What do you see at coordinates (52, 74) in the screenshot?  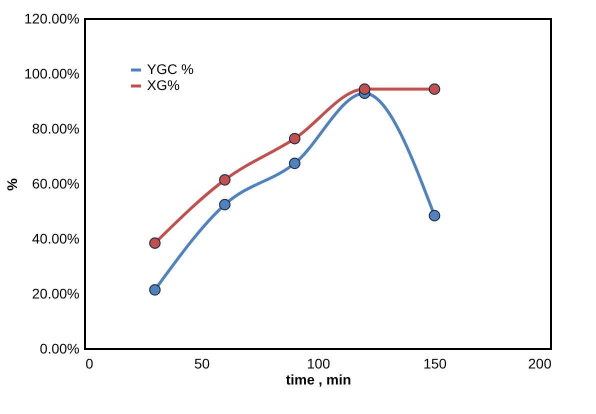 I see `y-tick-label: 100.00%` at bounding box center [52, 74].